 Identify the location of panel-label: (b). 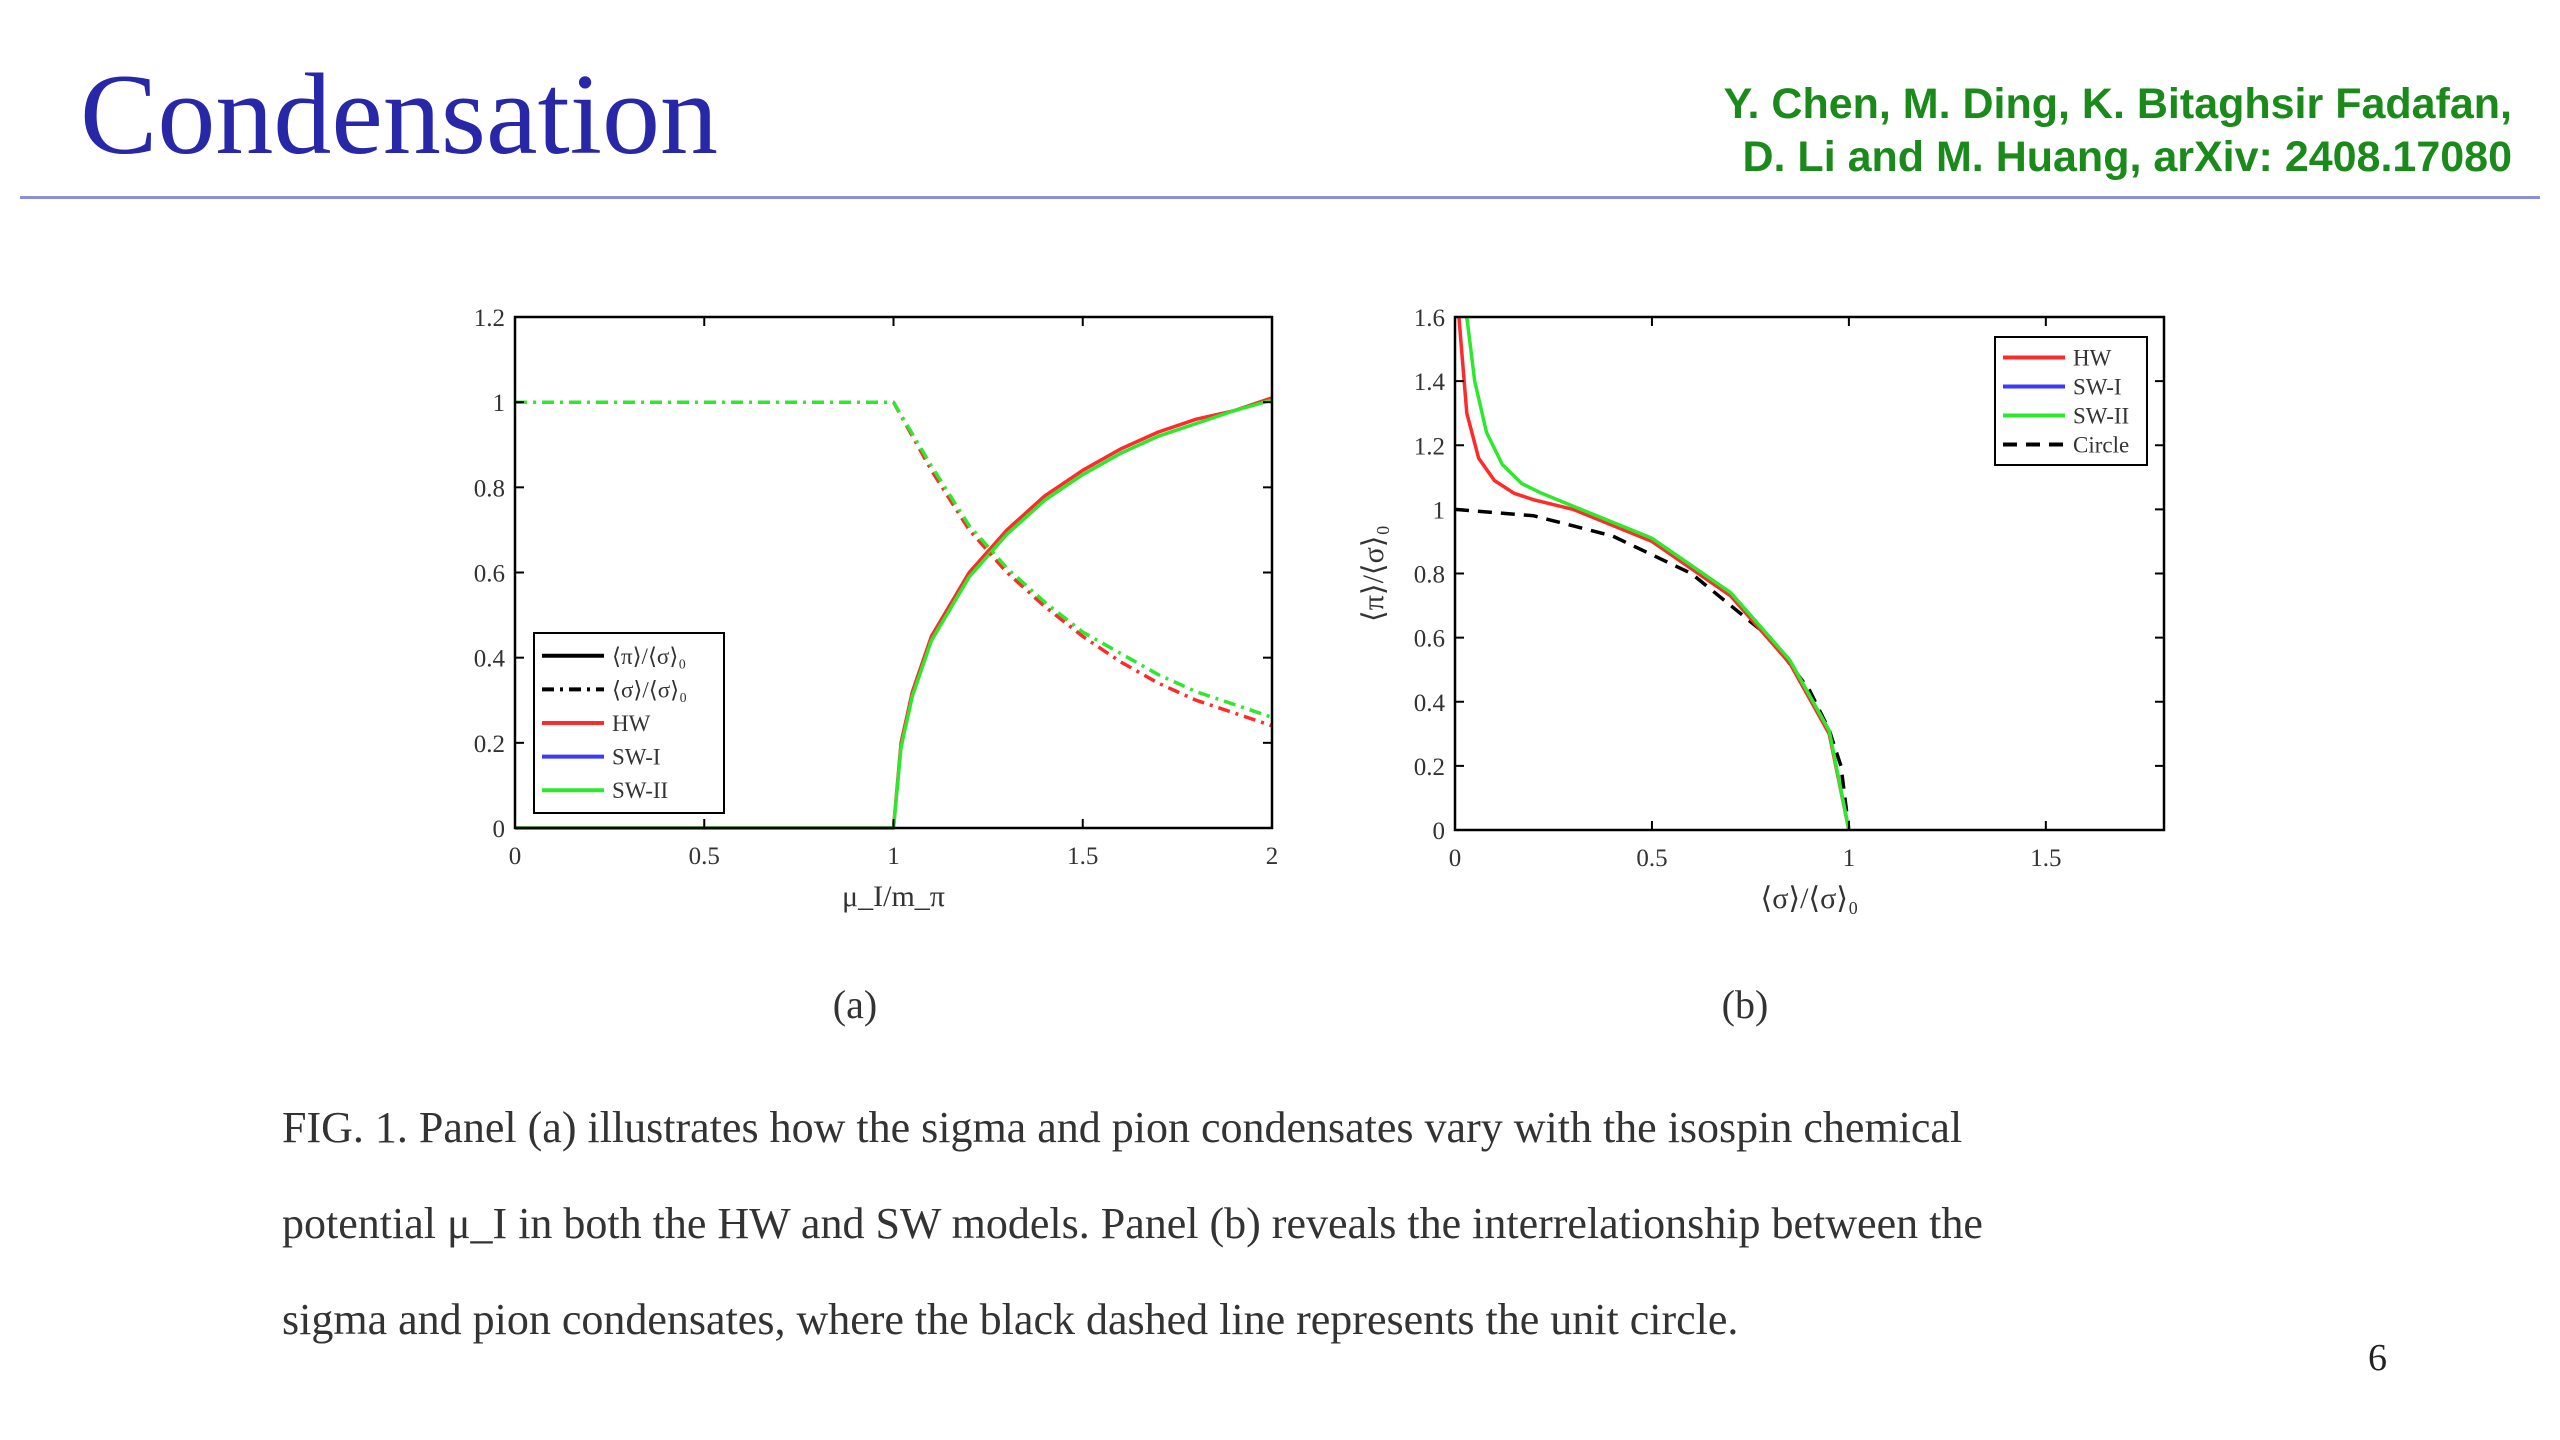
(1745, 1004).